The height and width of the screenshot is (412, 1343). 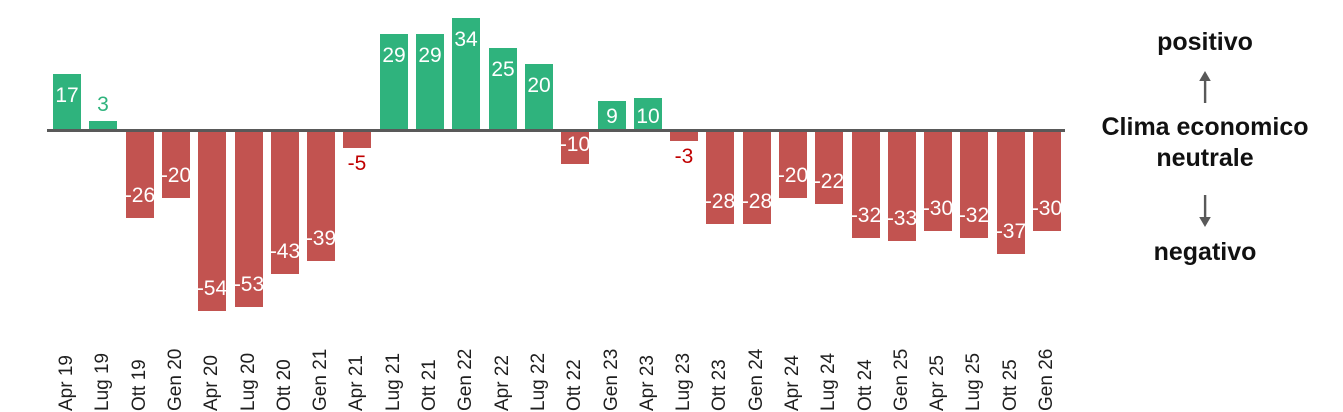 I want to click on x-tick-label: Ott 23, so click(x=719, y=385).